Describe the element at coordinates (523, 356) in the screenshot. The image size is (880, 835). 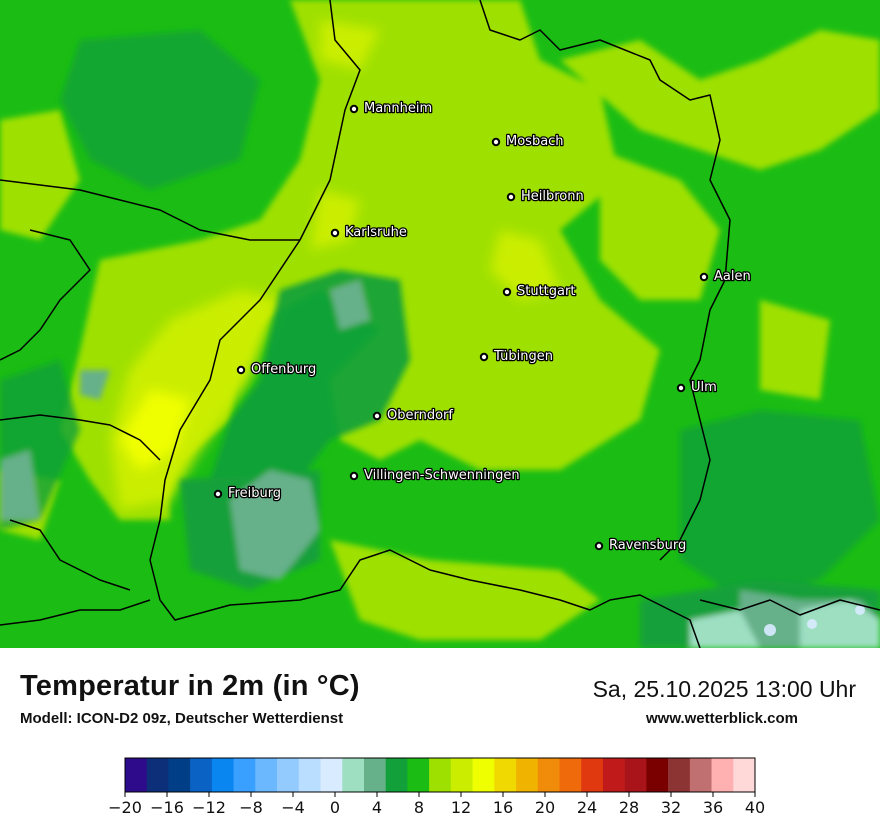
I see `city-label-t-bingen: Tübingen` at that location.